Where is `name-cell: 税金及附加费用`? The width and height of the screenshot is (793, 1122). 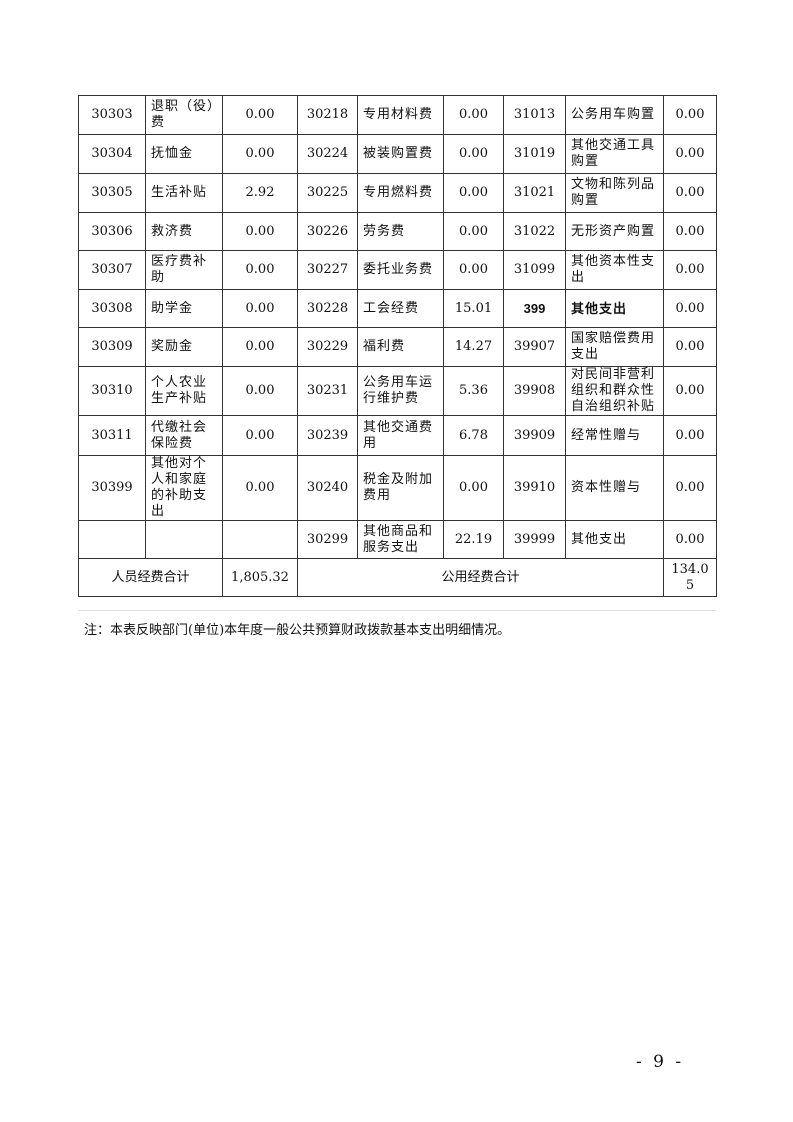 name-cell: 税金及附加费用 is located at coordinates (400, 488).